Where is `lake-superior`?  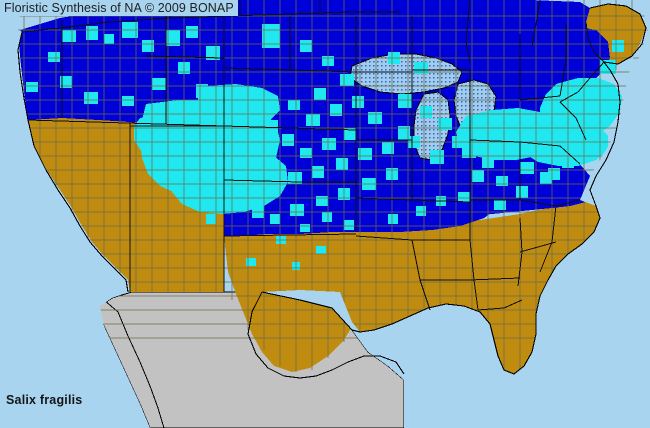 lake-superior is located at coordinates (406, 74).